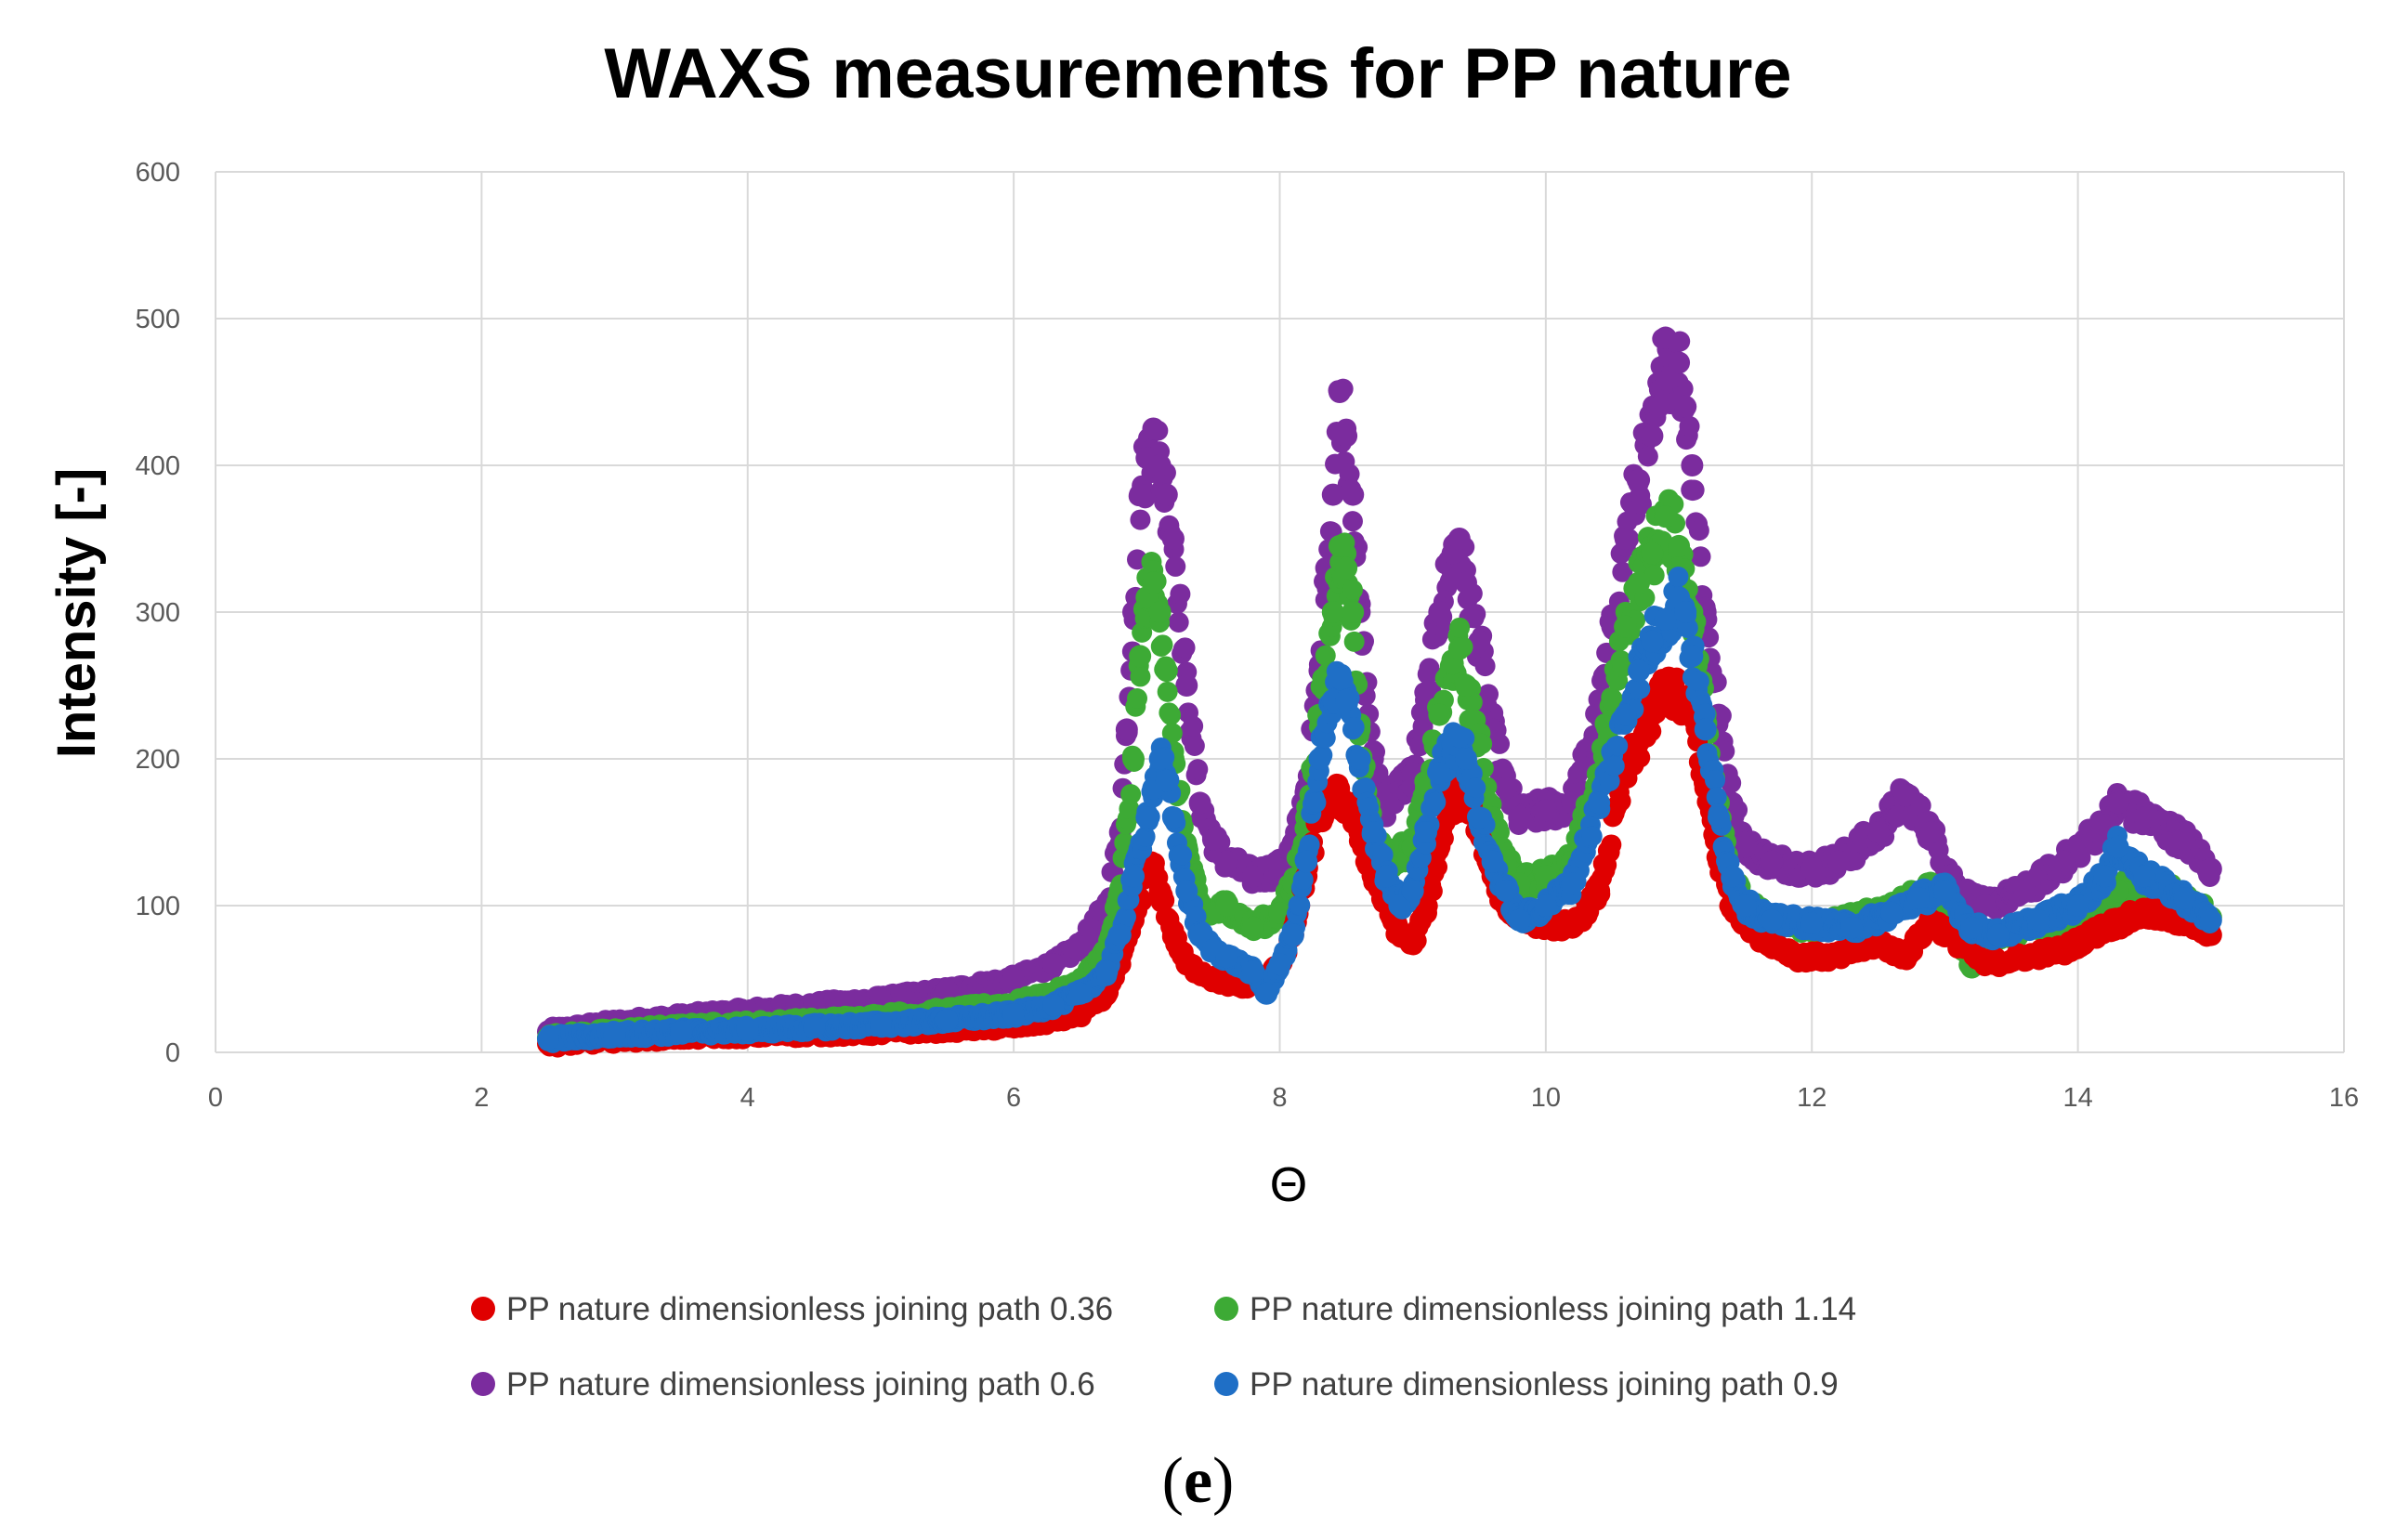 The height and width of the screenshot is (1540, 2396). Describe the element at coordinates (158, 173) in the screenshot. I see `y-tick-label: 600` at that location.